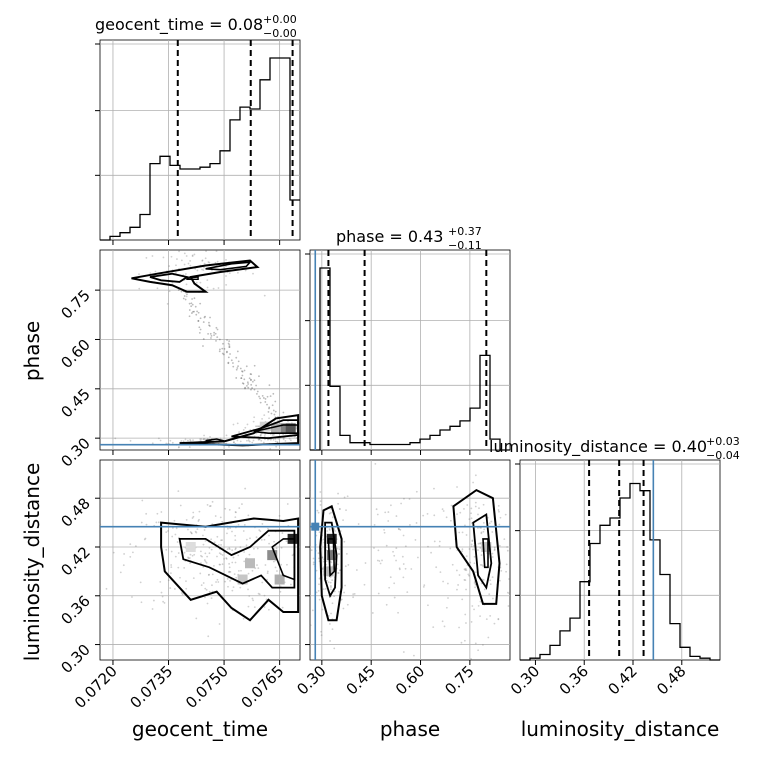 The width and height of the screenshot is (760, 764). Describe the element at coordinates (622, 680) in the screenshot. I see `x-tick-label: 0.42` at that location.